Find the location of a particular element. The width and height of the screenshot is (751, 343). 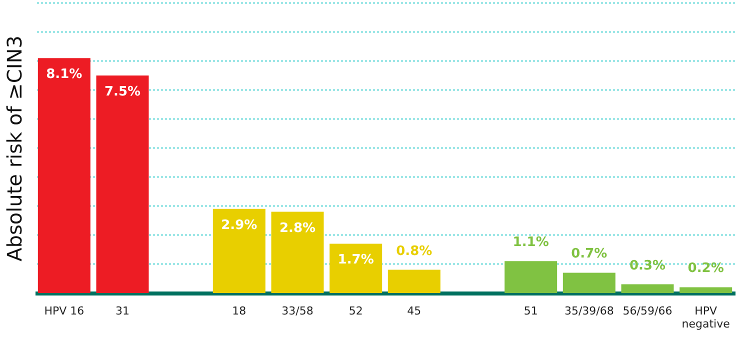

x-tick-label: 52 is located at coordinates (355, 311).